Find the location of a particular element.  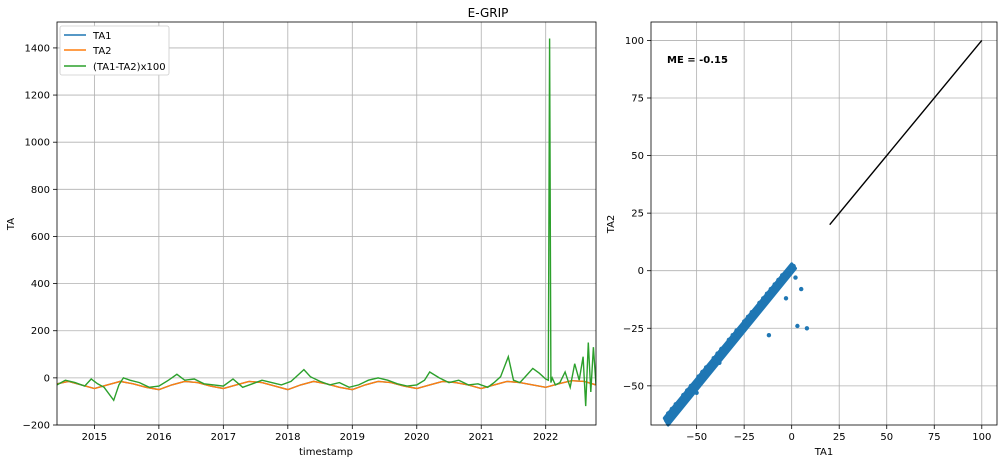

legend-box is located at coordinates (114, 50).